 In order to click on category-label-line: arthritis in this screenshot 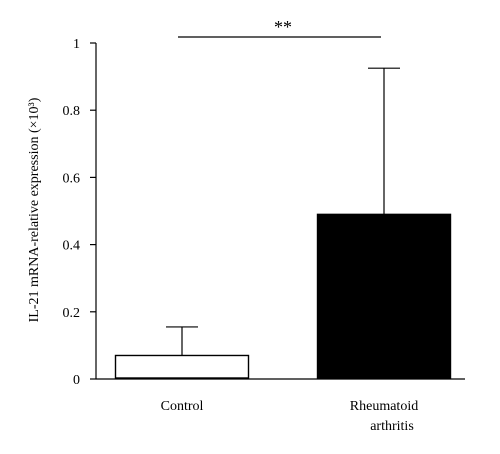, I will do `click(392, 426)`.